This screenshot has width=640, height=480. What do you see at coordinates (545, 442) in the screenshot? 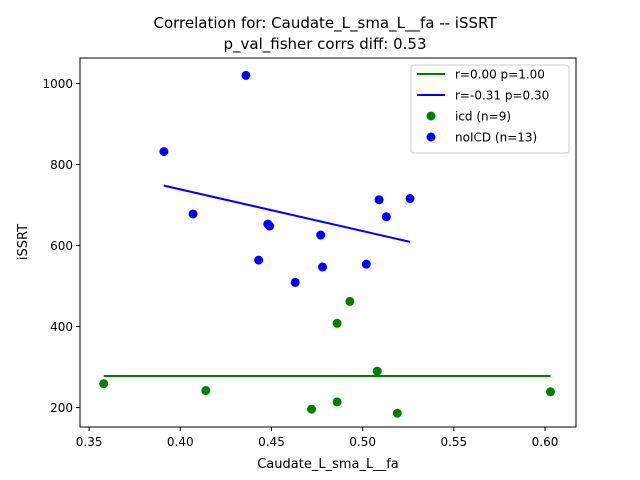
I see `x-tick-label-5: 0.60` at bounding box center [545, 442].